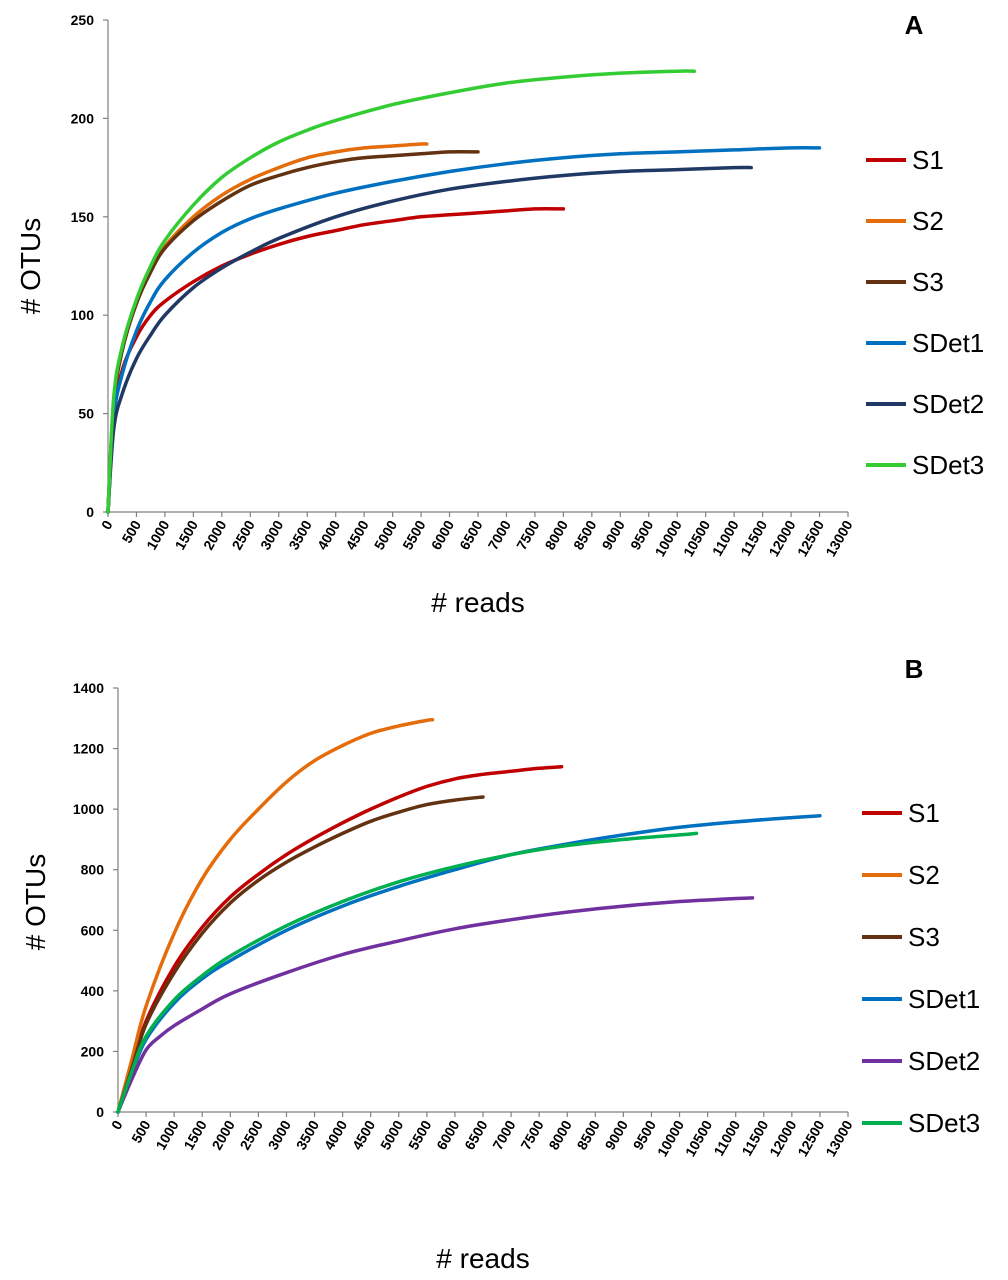 The image size is (1008, 1280). What do you see at coordinates (914, 25) in the screenshot?
I see `panel-label: A` at bounding box center [914, 25].